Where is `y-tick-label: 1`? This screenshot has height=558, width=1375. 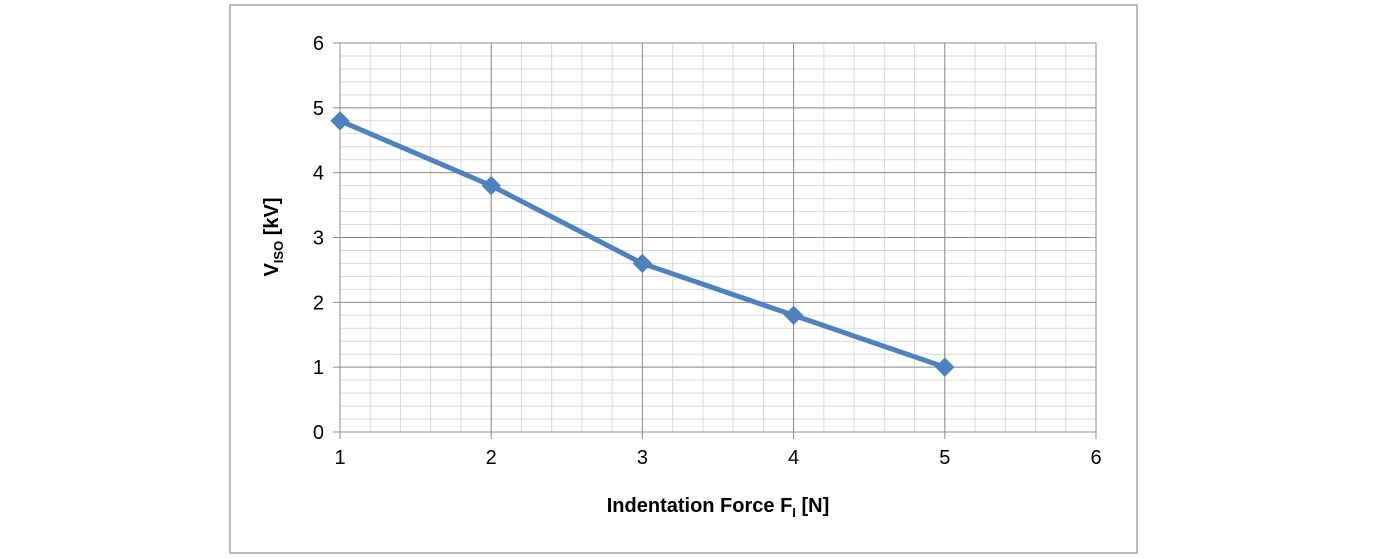
y-tick-label: 1 is located at coordinates (318, 368).